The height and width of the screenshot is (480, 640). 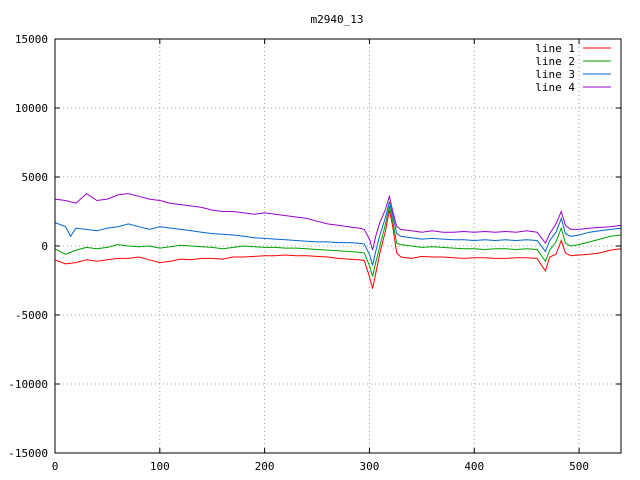 What do you see at coordinates (31, 108) in the screenshot?
I see `y-tick-label: 10000` at bounding box center [31, 108].